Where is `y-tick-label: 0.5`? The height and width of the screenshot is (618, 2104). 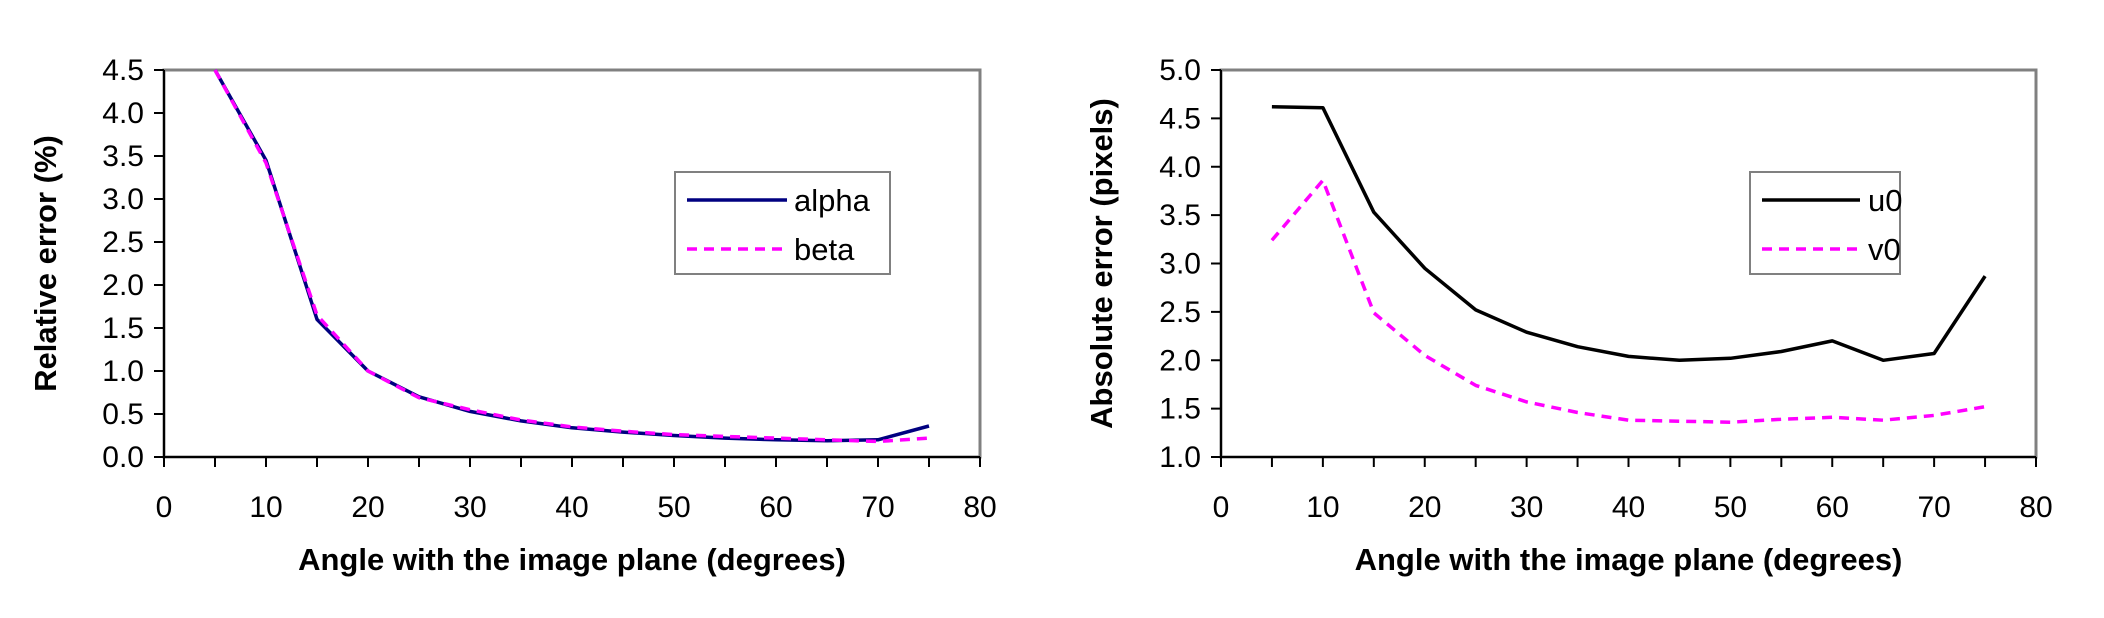
y-tick-label: 0.5 is located at coordinates (123, 414).